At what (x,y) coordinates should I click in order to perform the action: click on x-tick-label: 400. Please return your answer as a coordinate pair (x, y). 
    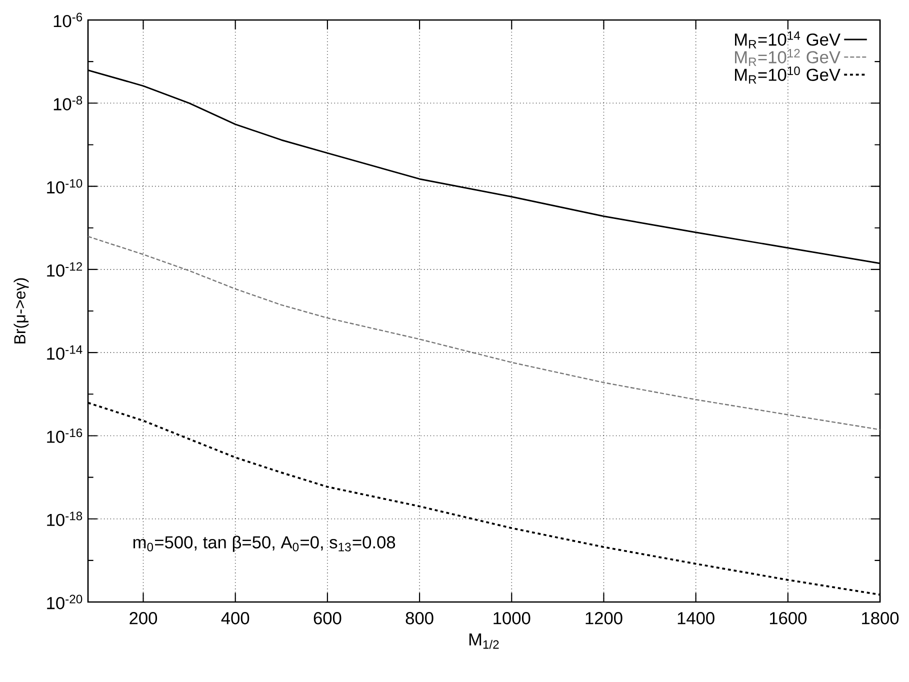
    Looking at the image, I should click on (235, 618).